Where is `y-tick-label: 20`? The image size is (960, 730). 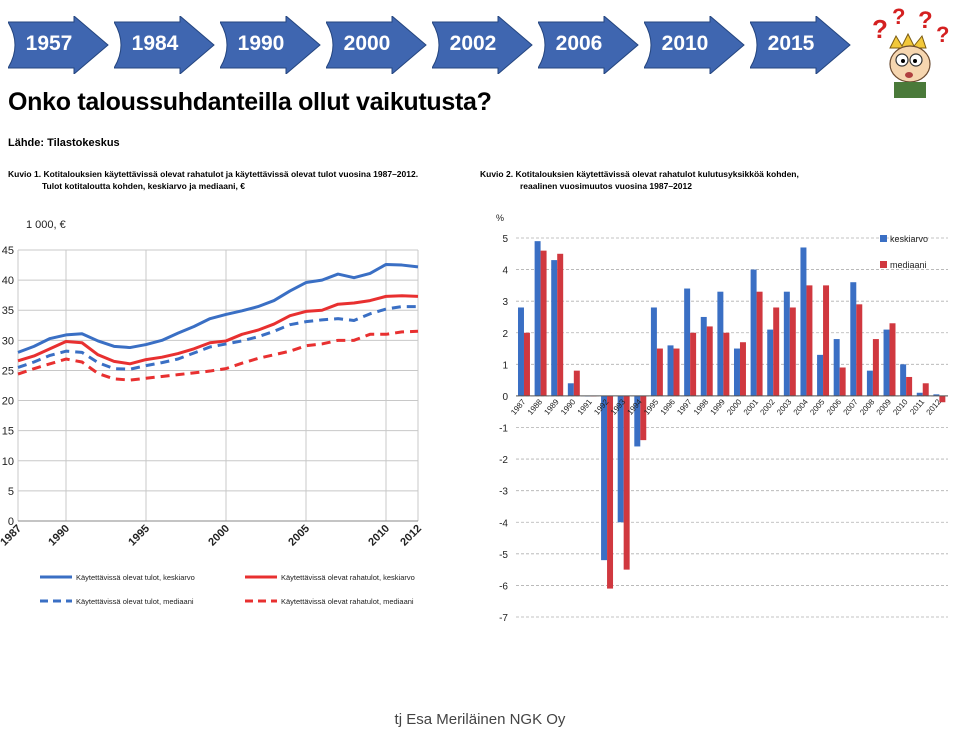
y-tick-label: 20 is located at coordinates (8, 402).